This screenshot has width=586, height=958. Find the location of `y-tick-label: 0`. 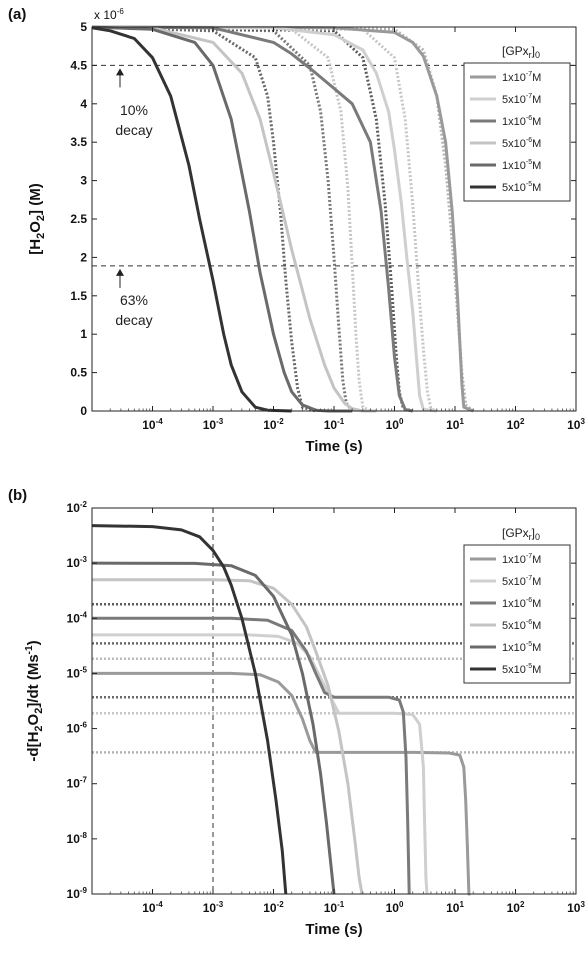

y-tick-label: 0 is located at coordinates (83, 411).